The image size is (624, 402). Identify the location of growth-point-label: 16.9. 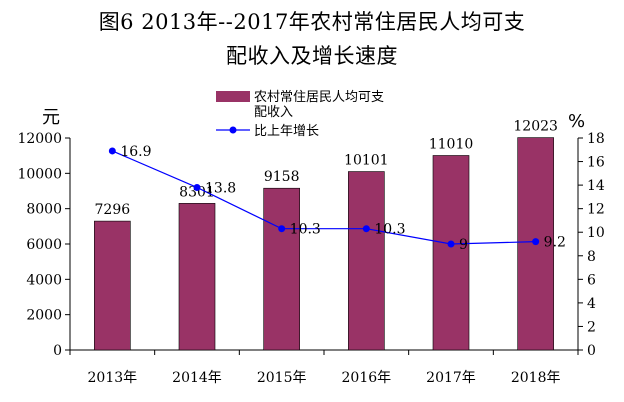
(135, 152).